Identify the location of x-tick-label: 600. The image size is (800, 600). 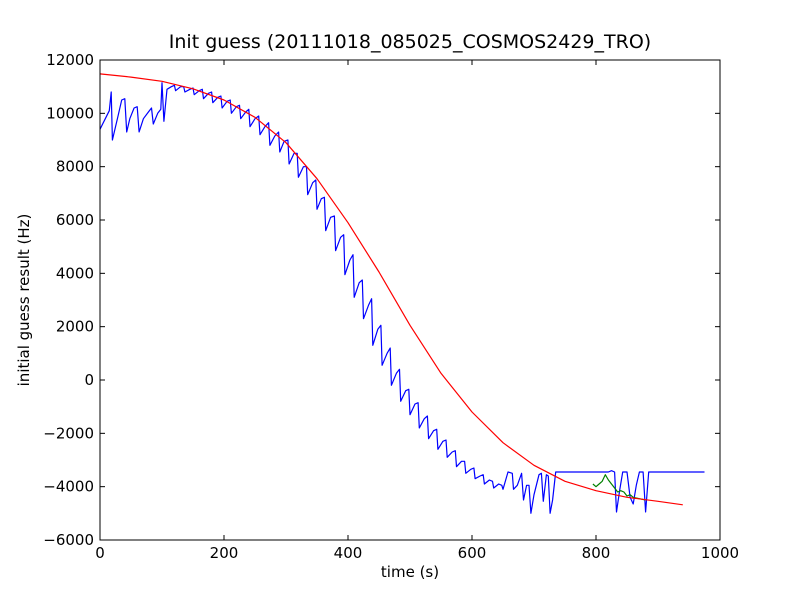
(472, 553).